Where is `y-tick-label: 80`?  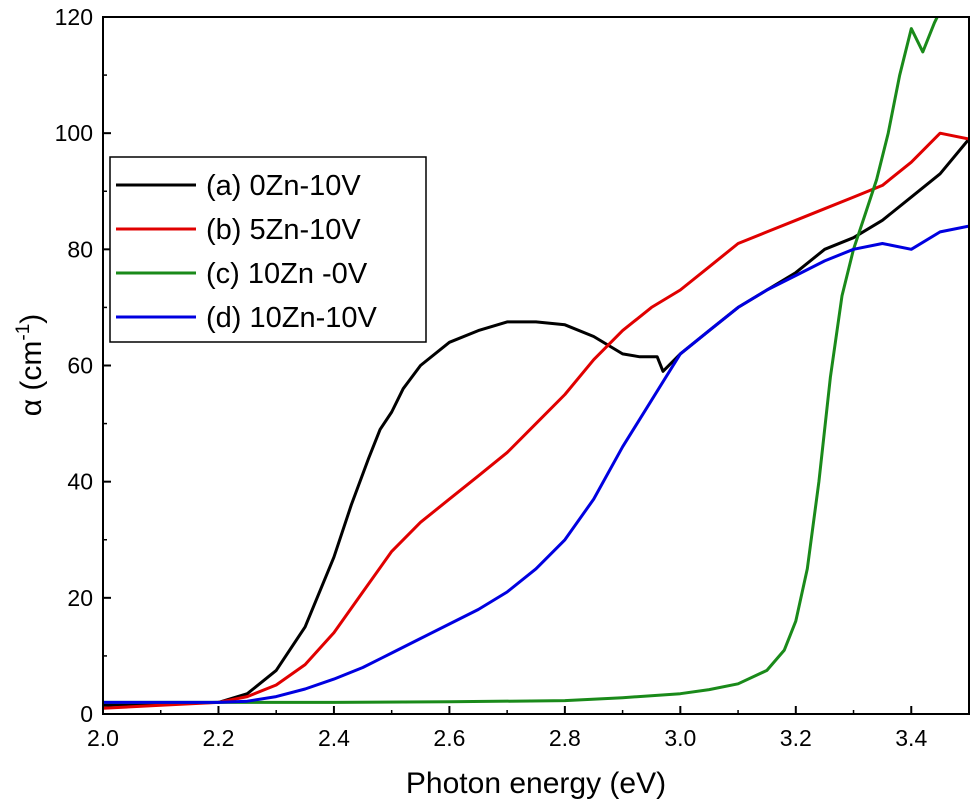 y-tick-label: 80 is located at coordinates (80, 249).